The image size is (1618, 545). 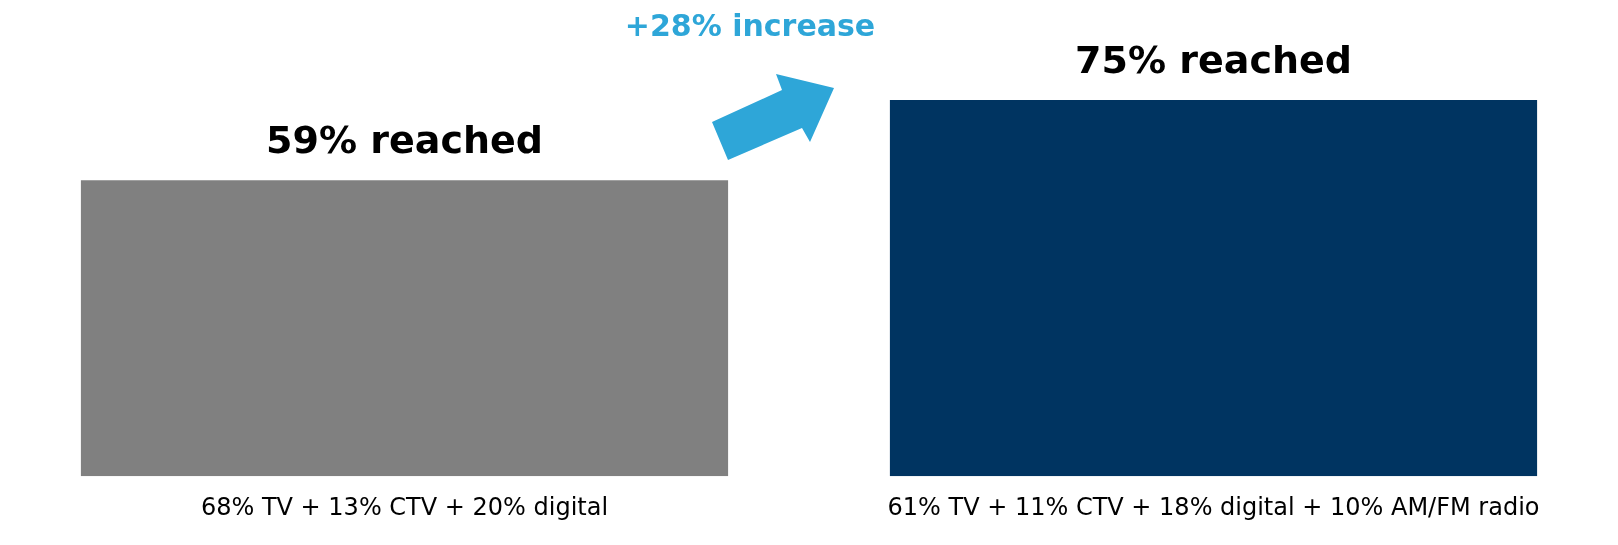 I want to click on x-tick-label: 68% TV + 13% CTV + 20% digital, so click(x=404, y=506).